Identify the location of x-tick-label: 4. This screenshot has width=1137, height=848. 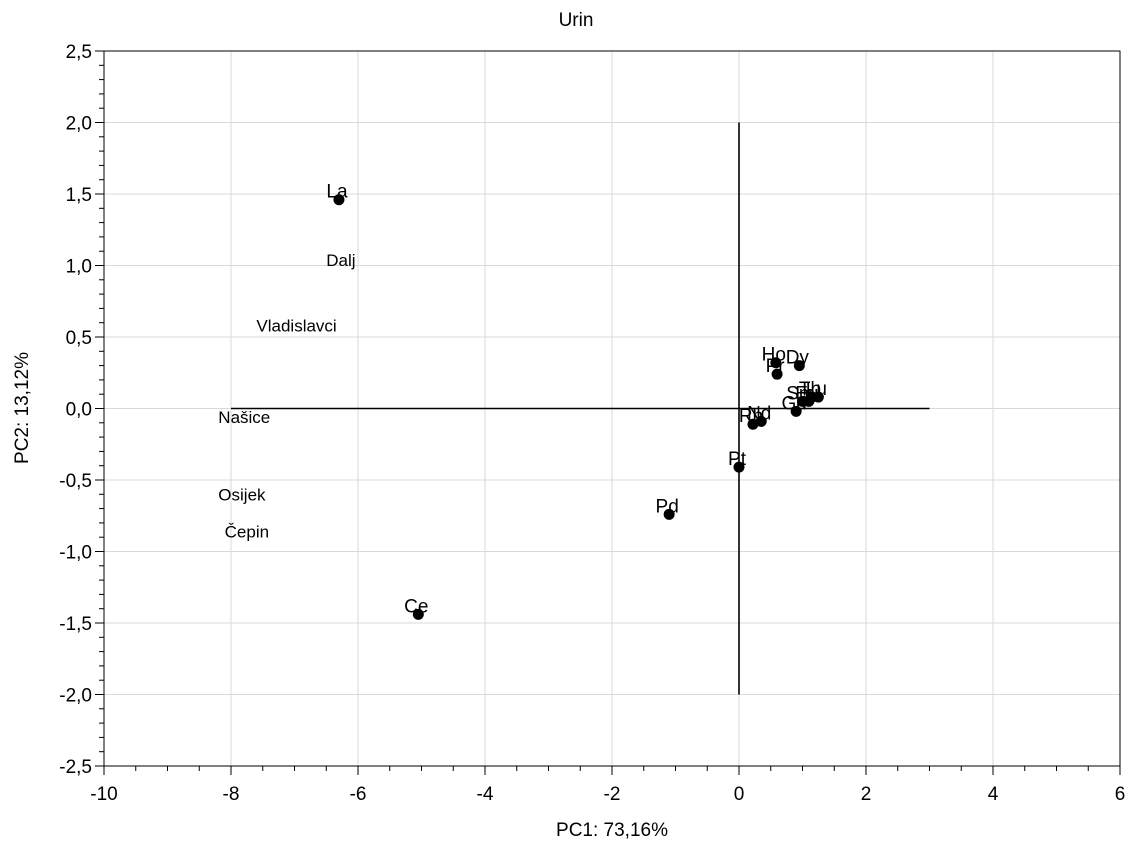
(993, 794).